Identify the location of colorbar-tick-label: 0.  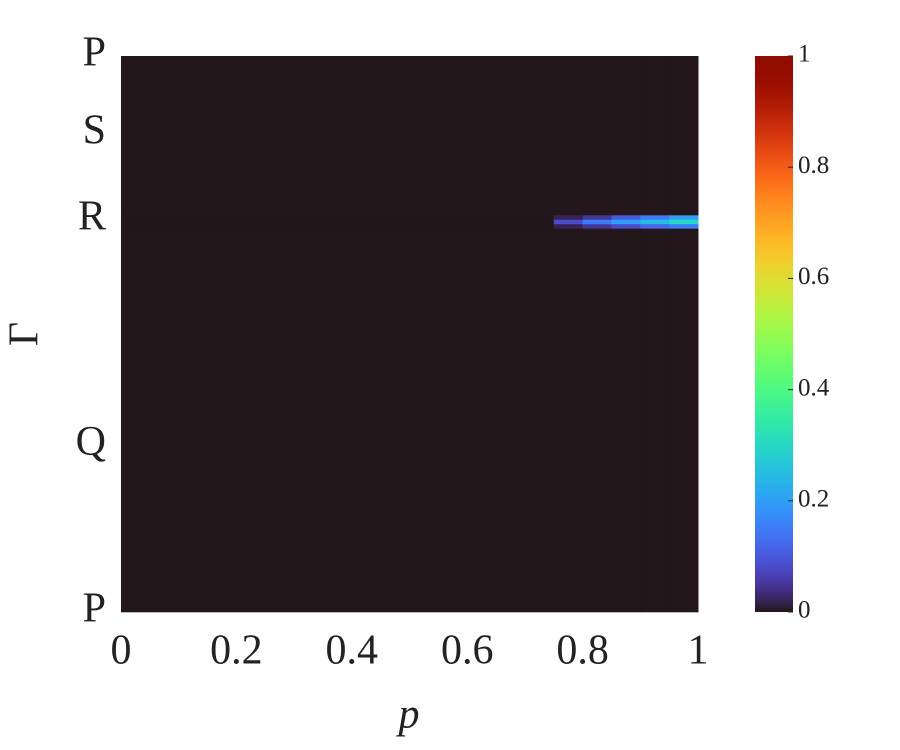
(804, 610).